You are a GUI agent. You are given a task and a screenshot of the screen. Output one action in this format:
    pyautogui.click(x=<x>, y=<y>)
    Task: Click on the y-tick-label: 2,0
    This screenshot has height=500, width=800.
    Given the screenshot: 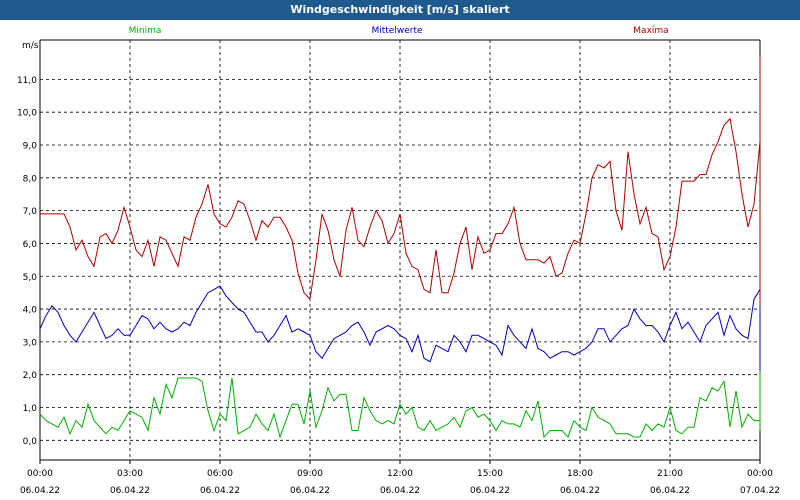 What is the action you would take?
    pyautogui.click(x=30, y=376)
    